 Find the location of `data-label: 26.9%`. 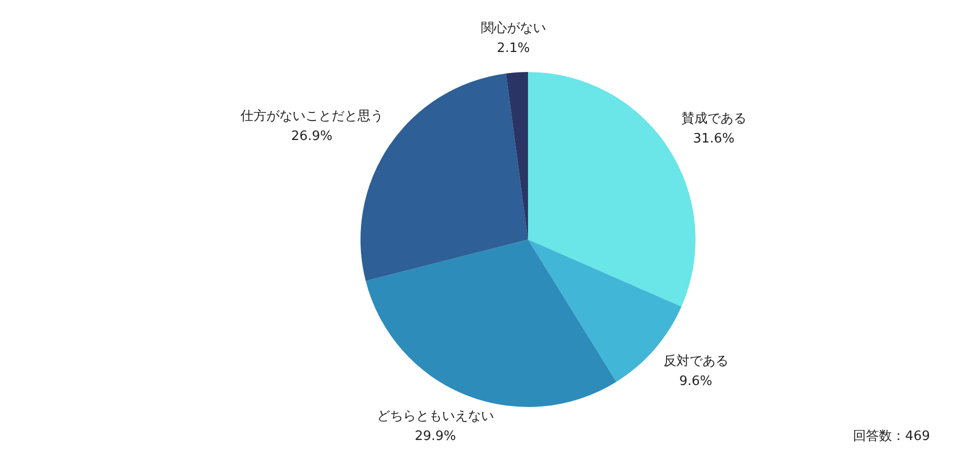

data-label: 26.9% is located at coordinates (311, 136).